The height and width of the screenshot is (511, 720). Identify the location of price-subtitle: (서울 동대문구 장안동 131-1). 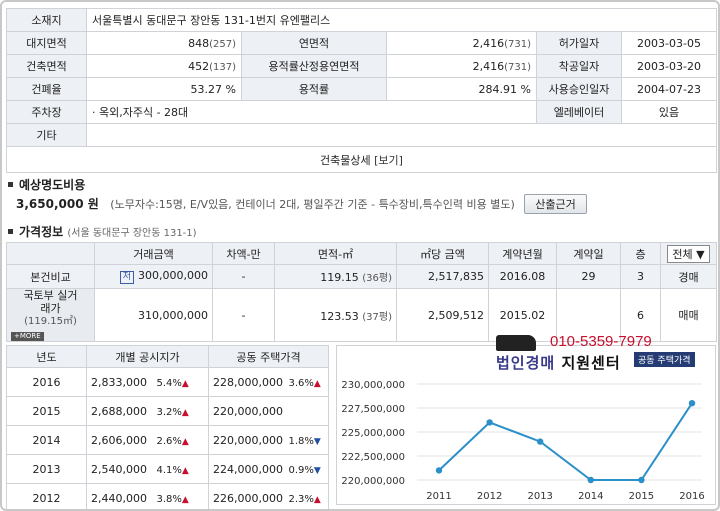
(132, 233).